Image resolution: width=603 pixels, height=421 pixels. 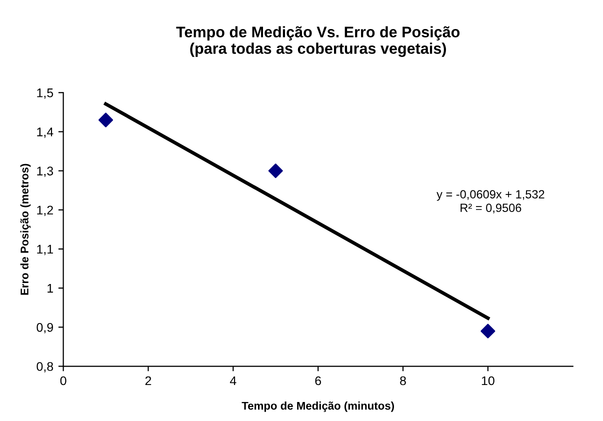 What do you see at coordinates (233, 381) in the screenshot?
I see `x-tick-label: 4` at bounding box center [233, 381].